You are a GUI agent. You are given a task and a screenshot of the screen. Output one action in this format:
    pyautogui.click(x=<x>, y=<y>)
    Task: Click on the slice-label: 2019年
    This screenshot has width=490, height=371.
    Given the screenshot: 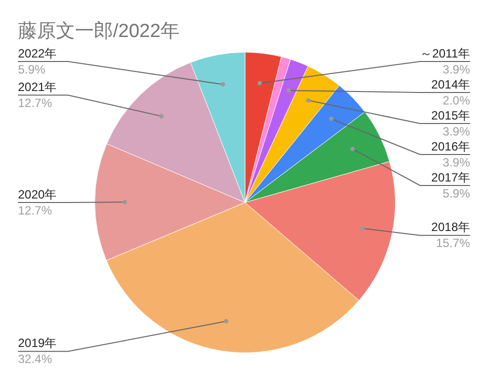 What is the action you would take?
    pyautogui.click(x=37, y=343)
    